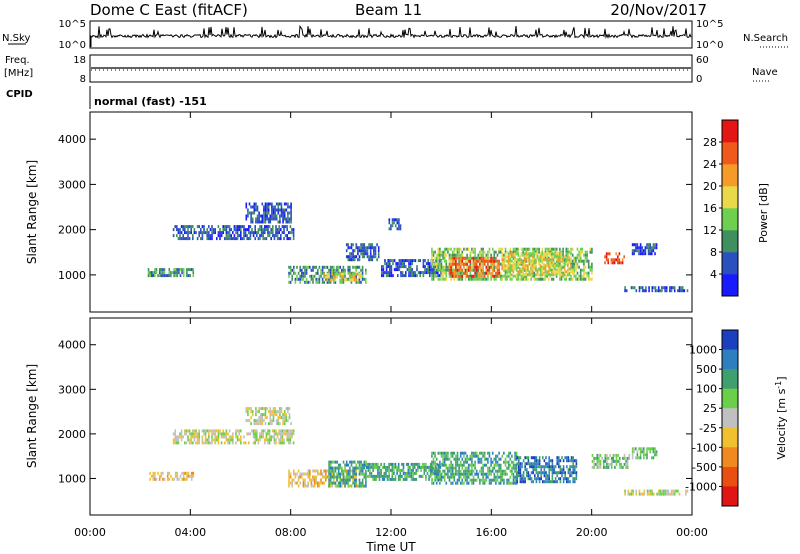 The width and height of the screenshot is (800, 554). What do you see at coordinates (730, 418) in the screenshot?
I see `colorbar-swatch` at bounding box center [730, 418].